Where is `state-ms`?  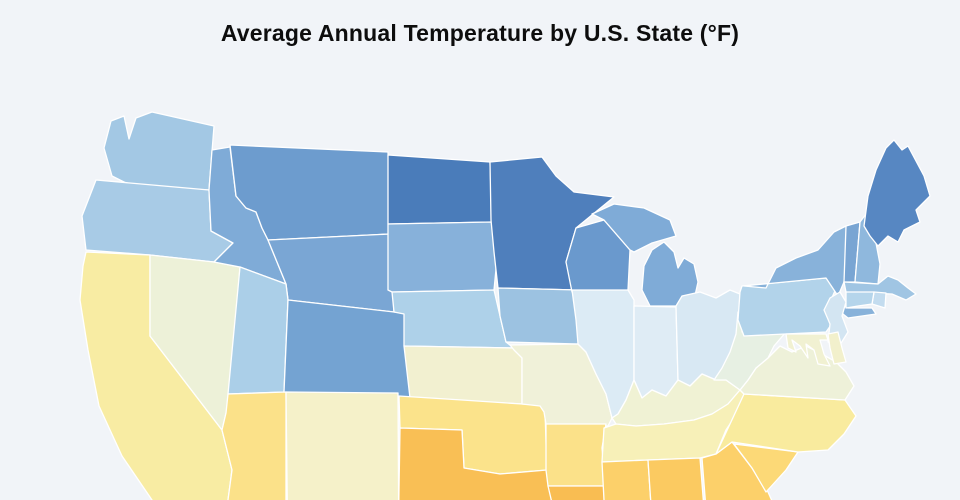 state-ms is located at coordinates (627, 479).